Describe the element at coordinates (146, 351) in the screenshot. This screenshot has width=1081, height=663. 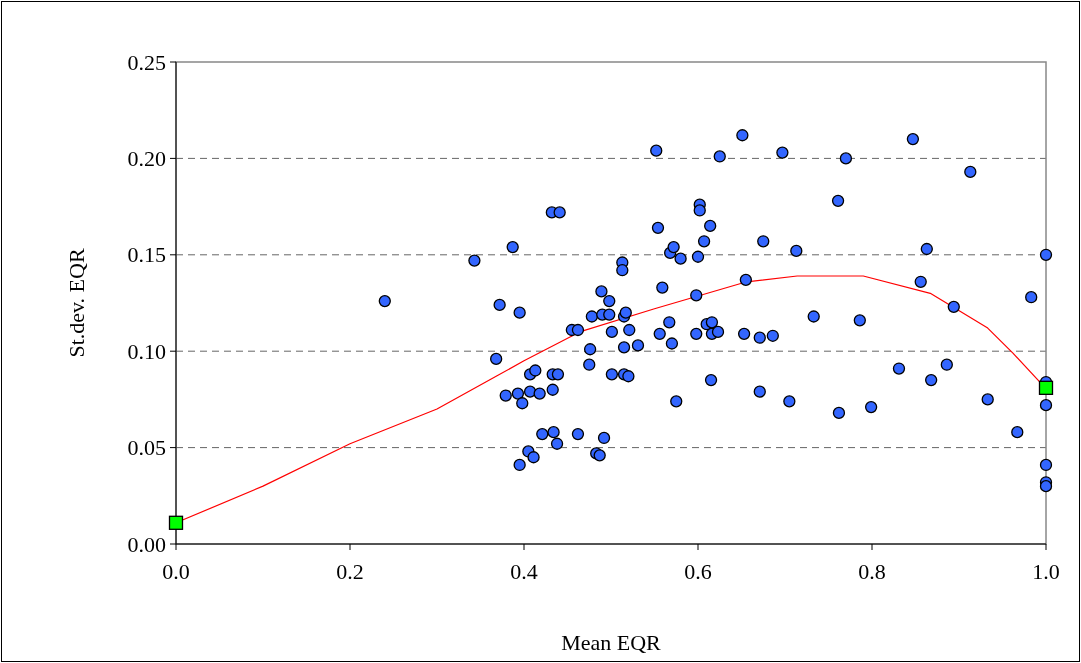
I see `y-tick-label: 0.10` at that location.